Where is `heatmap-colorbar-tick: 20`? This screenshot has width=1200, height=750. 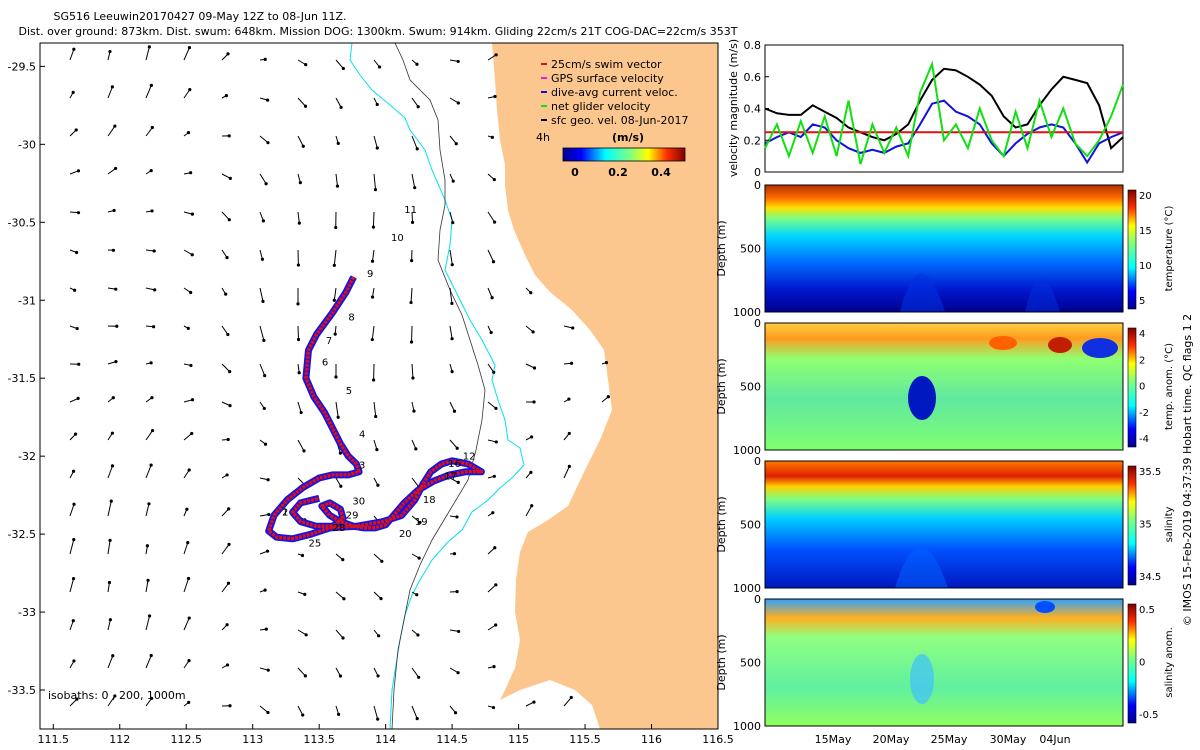 heatmap-colorbar-tick: 20 is located at coordinates (1145, 196).